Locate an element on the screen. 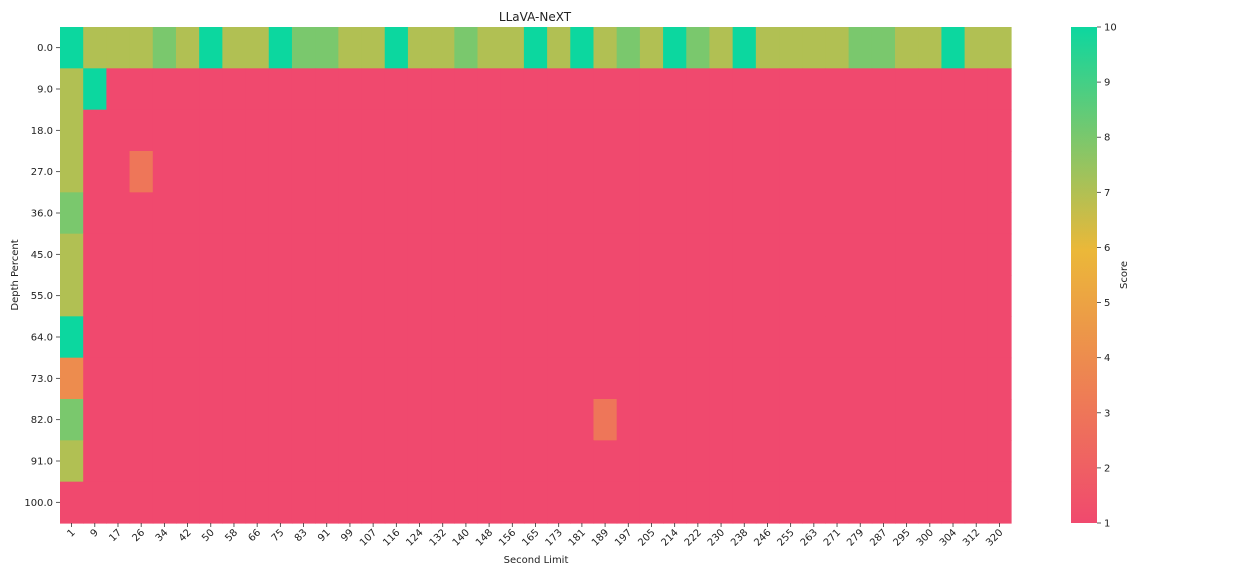  x-tick-label: 222 is located at coordinates (693, 537).